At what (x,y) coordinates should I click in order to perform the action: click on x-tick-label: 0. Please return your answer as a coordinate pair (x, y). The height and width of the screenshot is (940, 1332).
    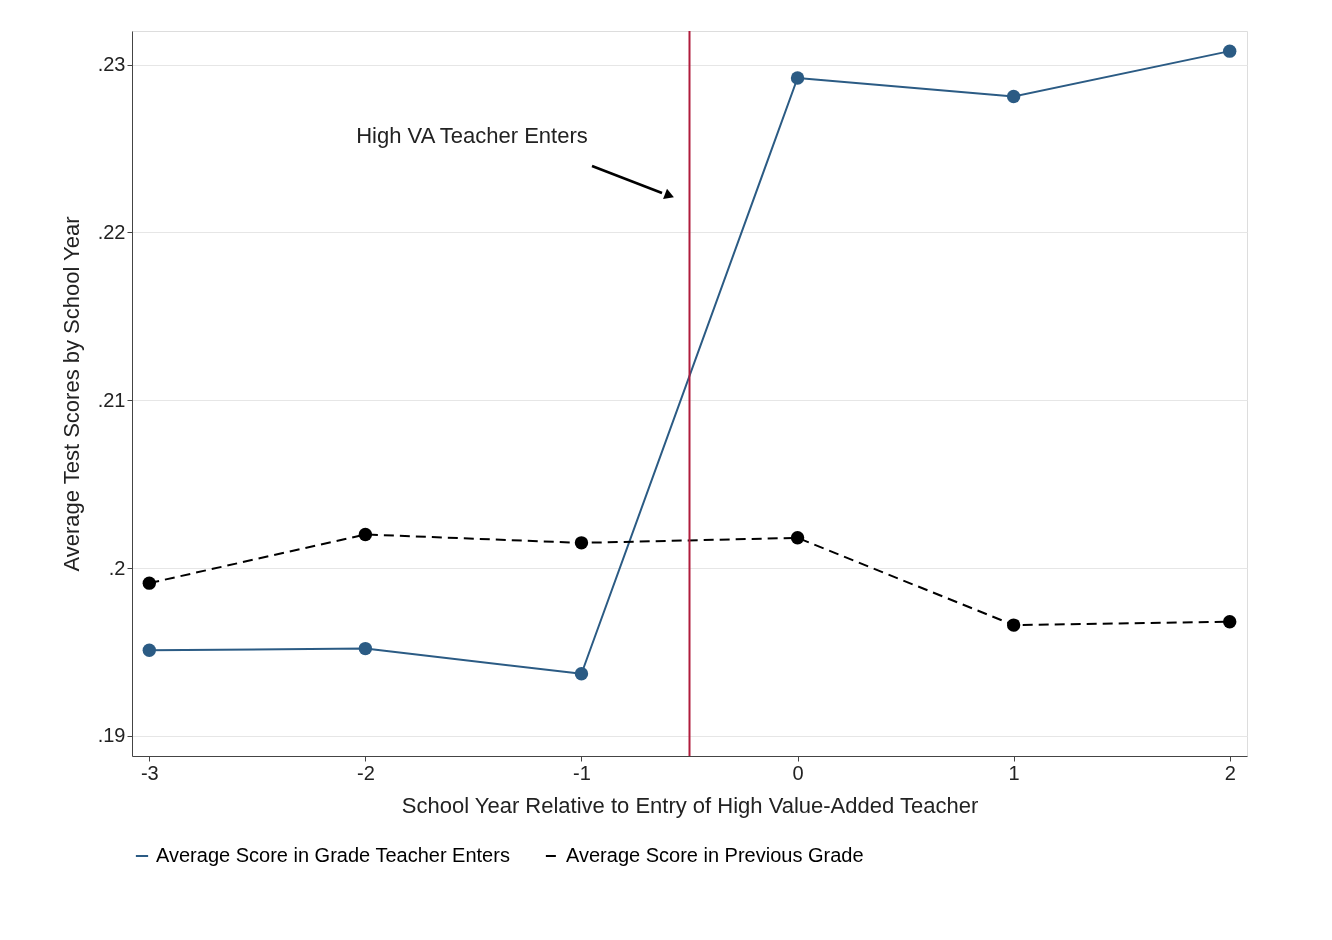
    Looking at the image, I should click on (798, 772).